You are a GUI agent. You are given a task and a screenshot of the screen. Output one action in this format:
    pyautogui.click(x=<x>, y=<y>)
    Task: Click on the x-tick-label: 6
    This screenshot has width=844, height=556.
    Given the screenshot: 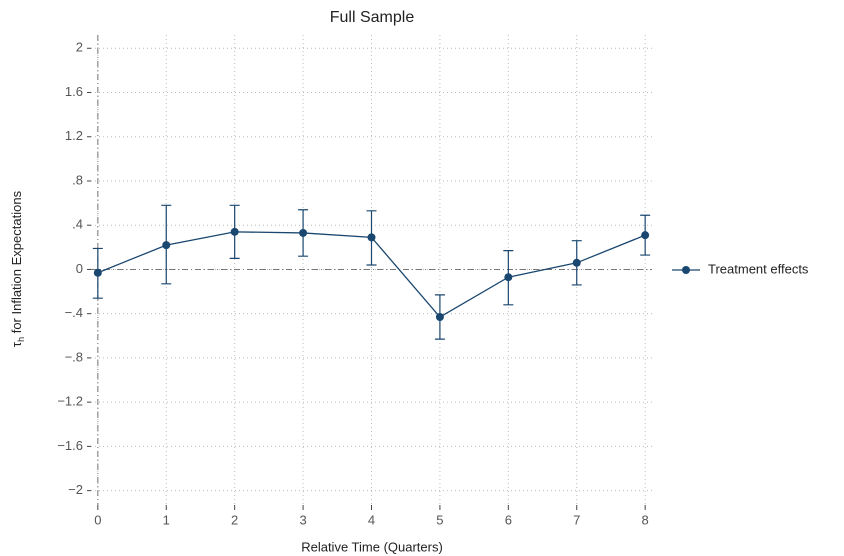 What is the action you would take?
    pyautogui.click(x=508, y=519)
    